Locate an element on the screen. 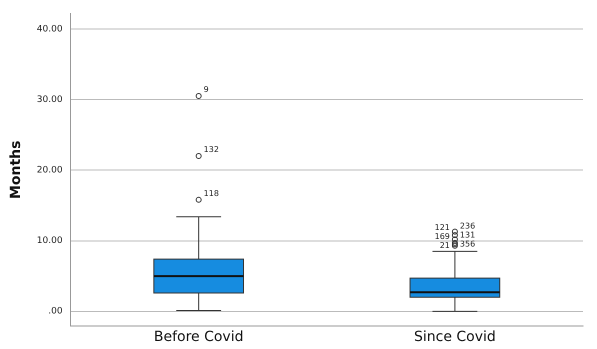 Image resolution: width=597 pixels, height=349 pixels. y-axis-title: Months is located at coordinates (16, 170).